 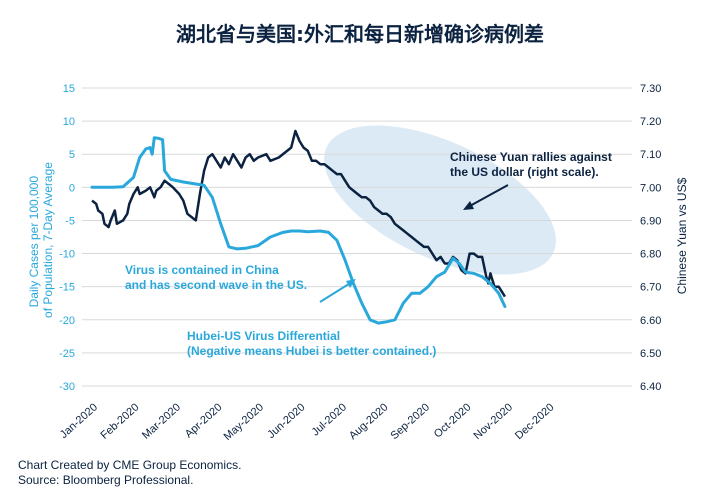 What do you see at coordinates (119, 421) in the screenshot?
I see `x-tick-label: Feb-2020` at bounding box center [119, 421].